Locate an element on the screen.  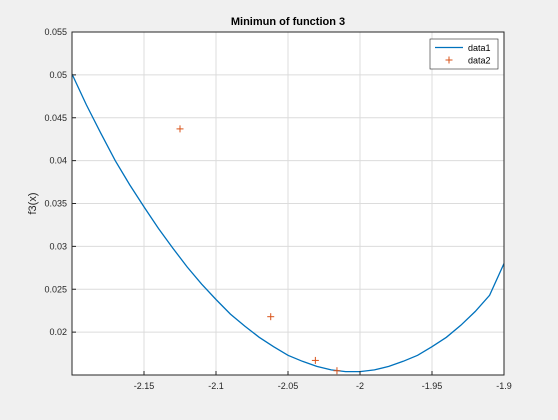
y-axis-label: f3(x) is located at coordinates (33, 204).